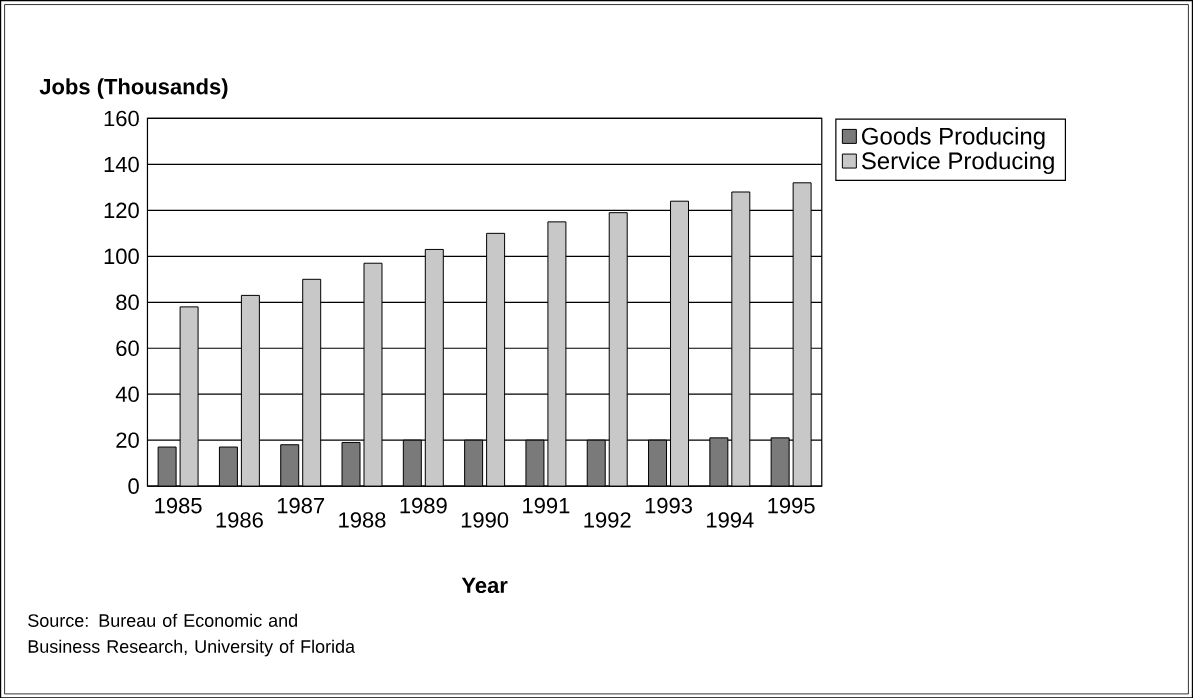  What do you see at coordinates (133, 88) in the screenshot?
I see `y-axis-title: Jobs (Thousands)` at bounding box center [133, 88].